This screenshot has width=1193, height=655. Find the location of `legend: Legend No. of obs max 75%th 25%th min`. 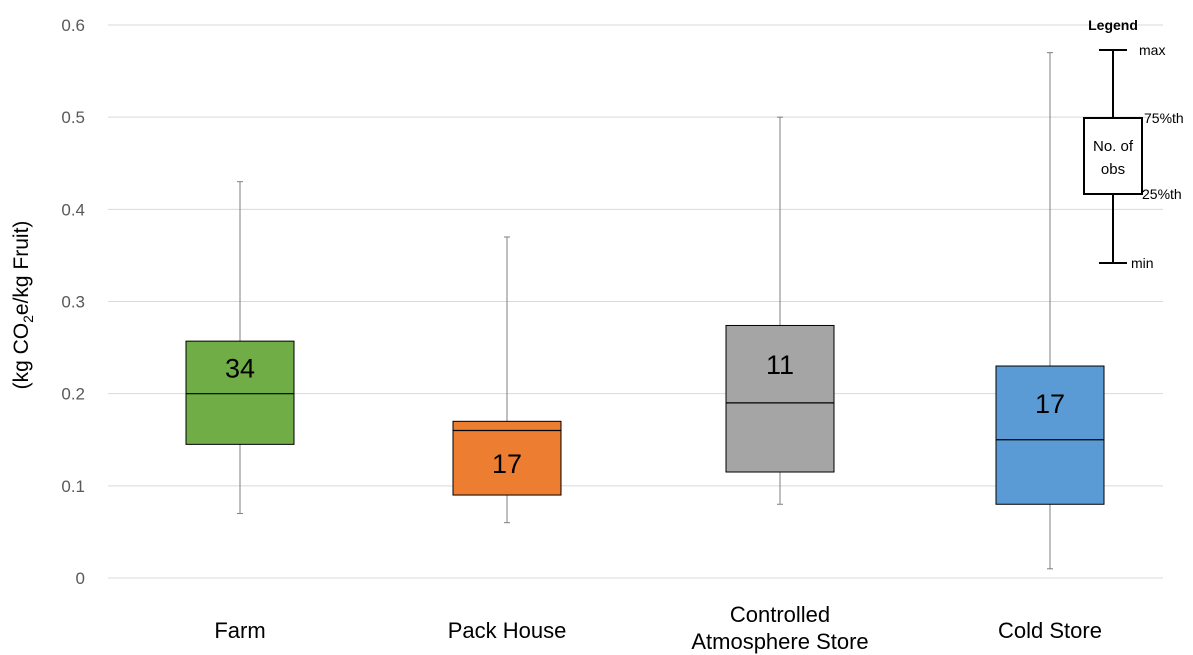

legend: Legend No. of obs max 75%th 25%th min is located at coordinates (1133, 144).